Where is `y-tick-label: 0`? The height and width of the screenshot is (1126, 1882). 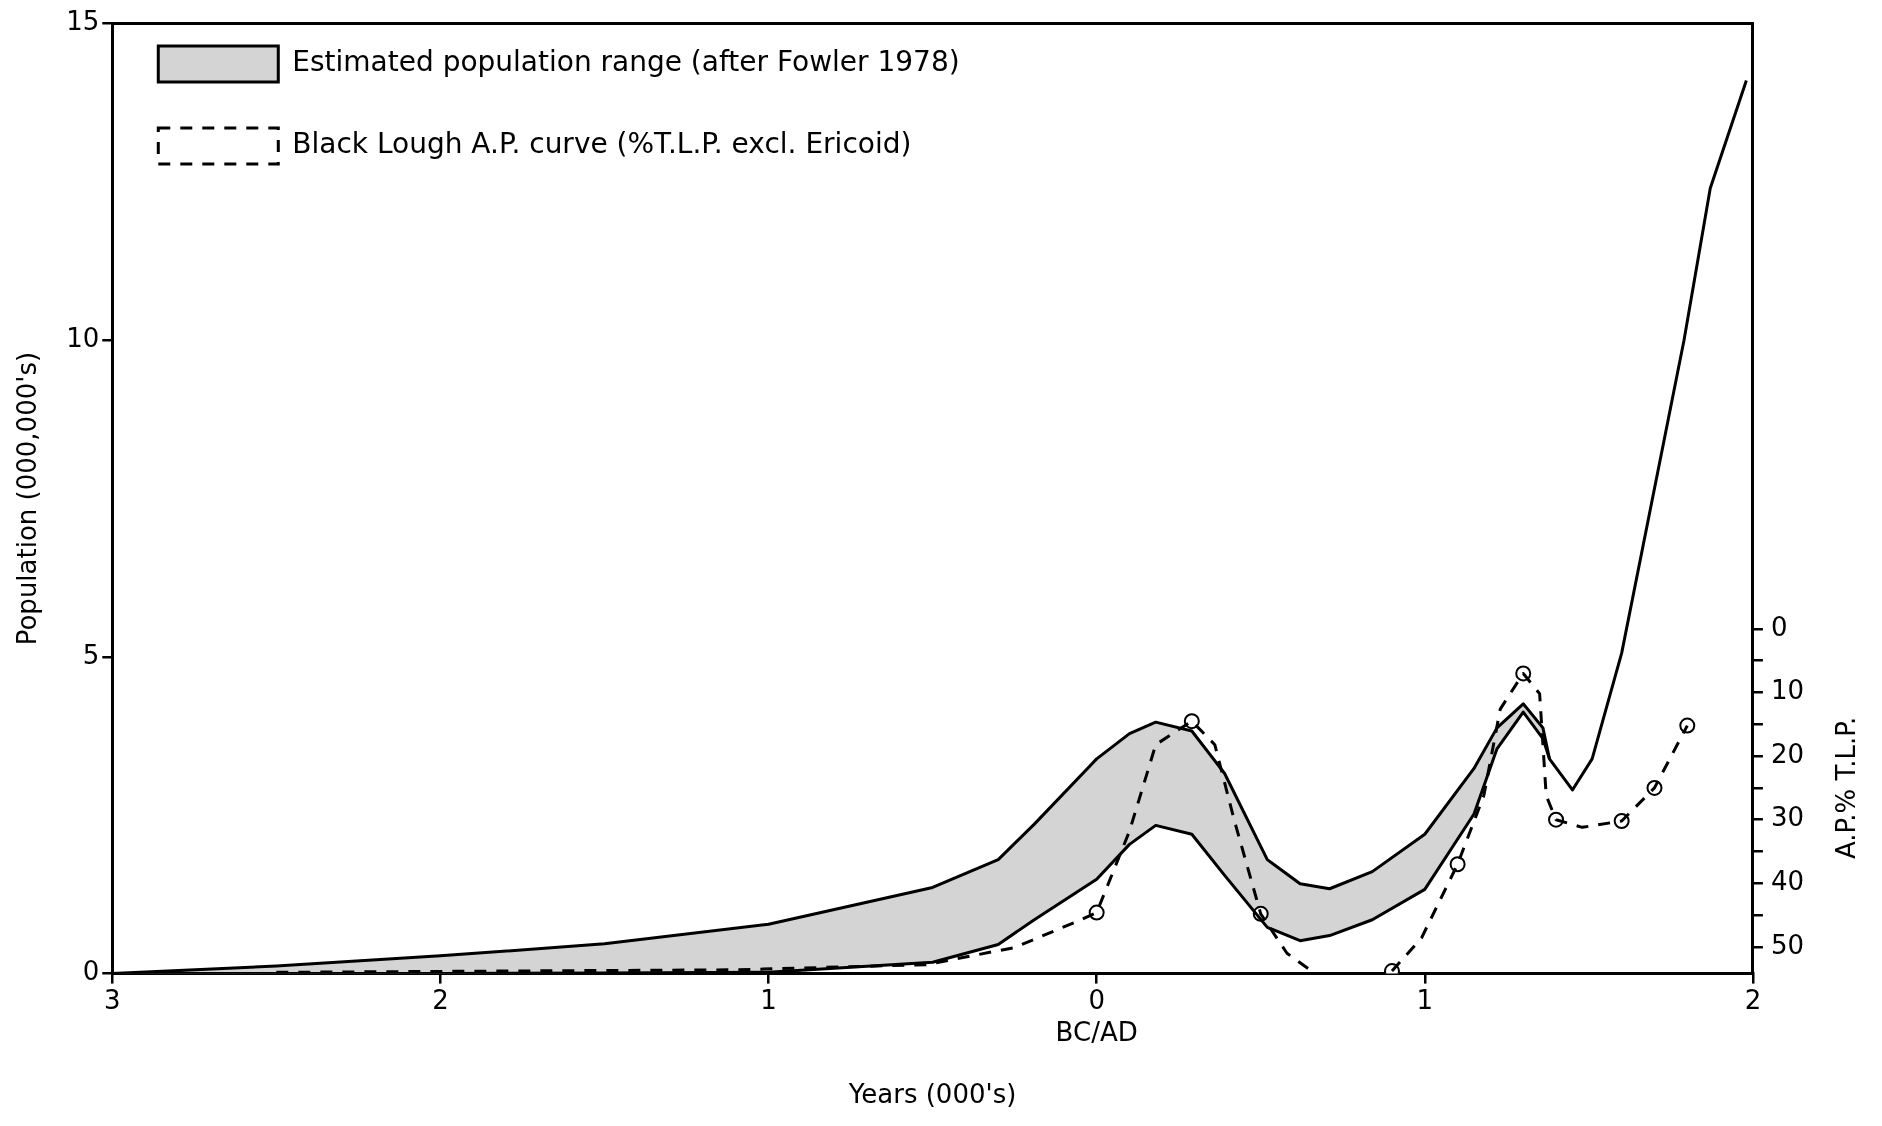 y-tick-label: 0 is located at coordinates (91, 971).